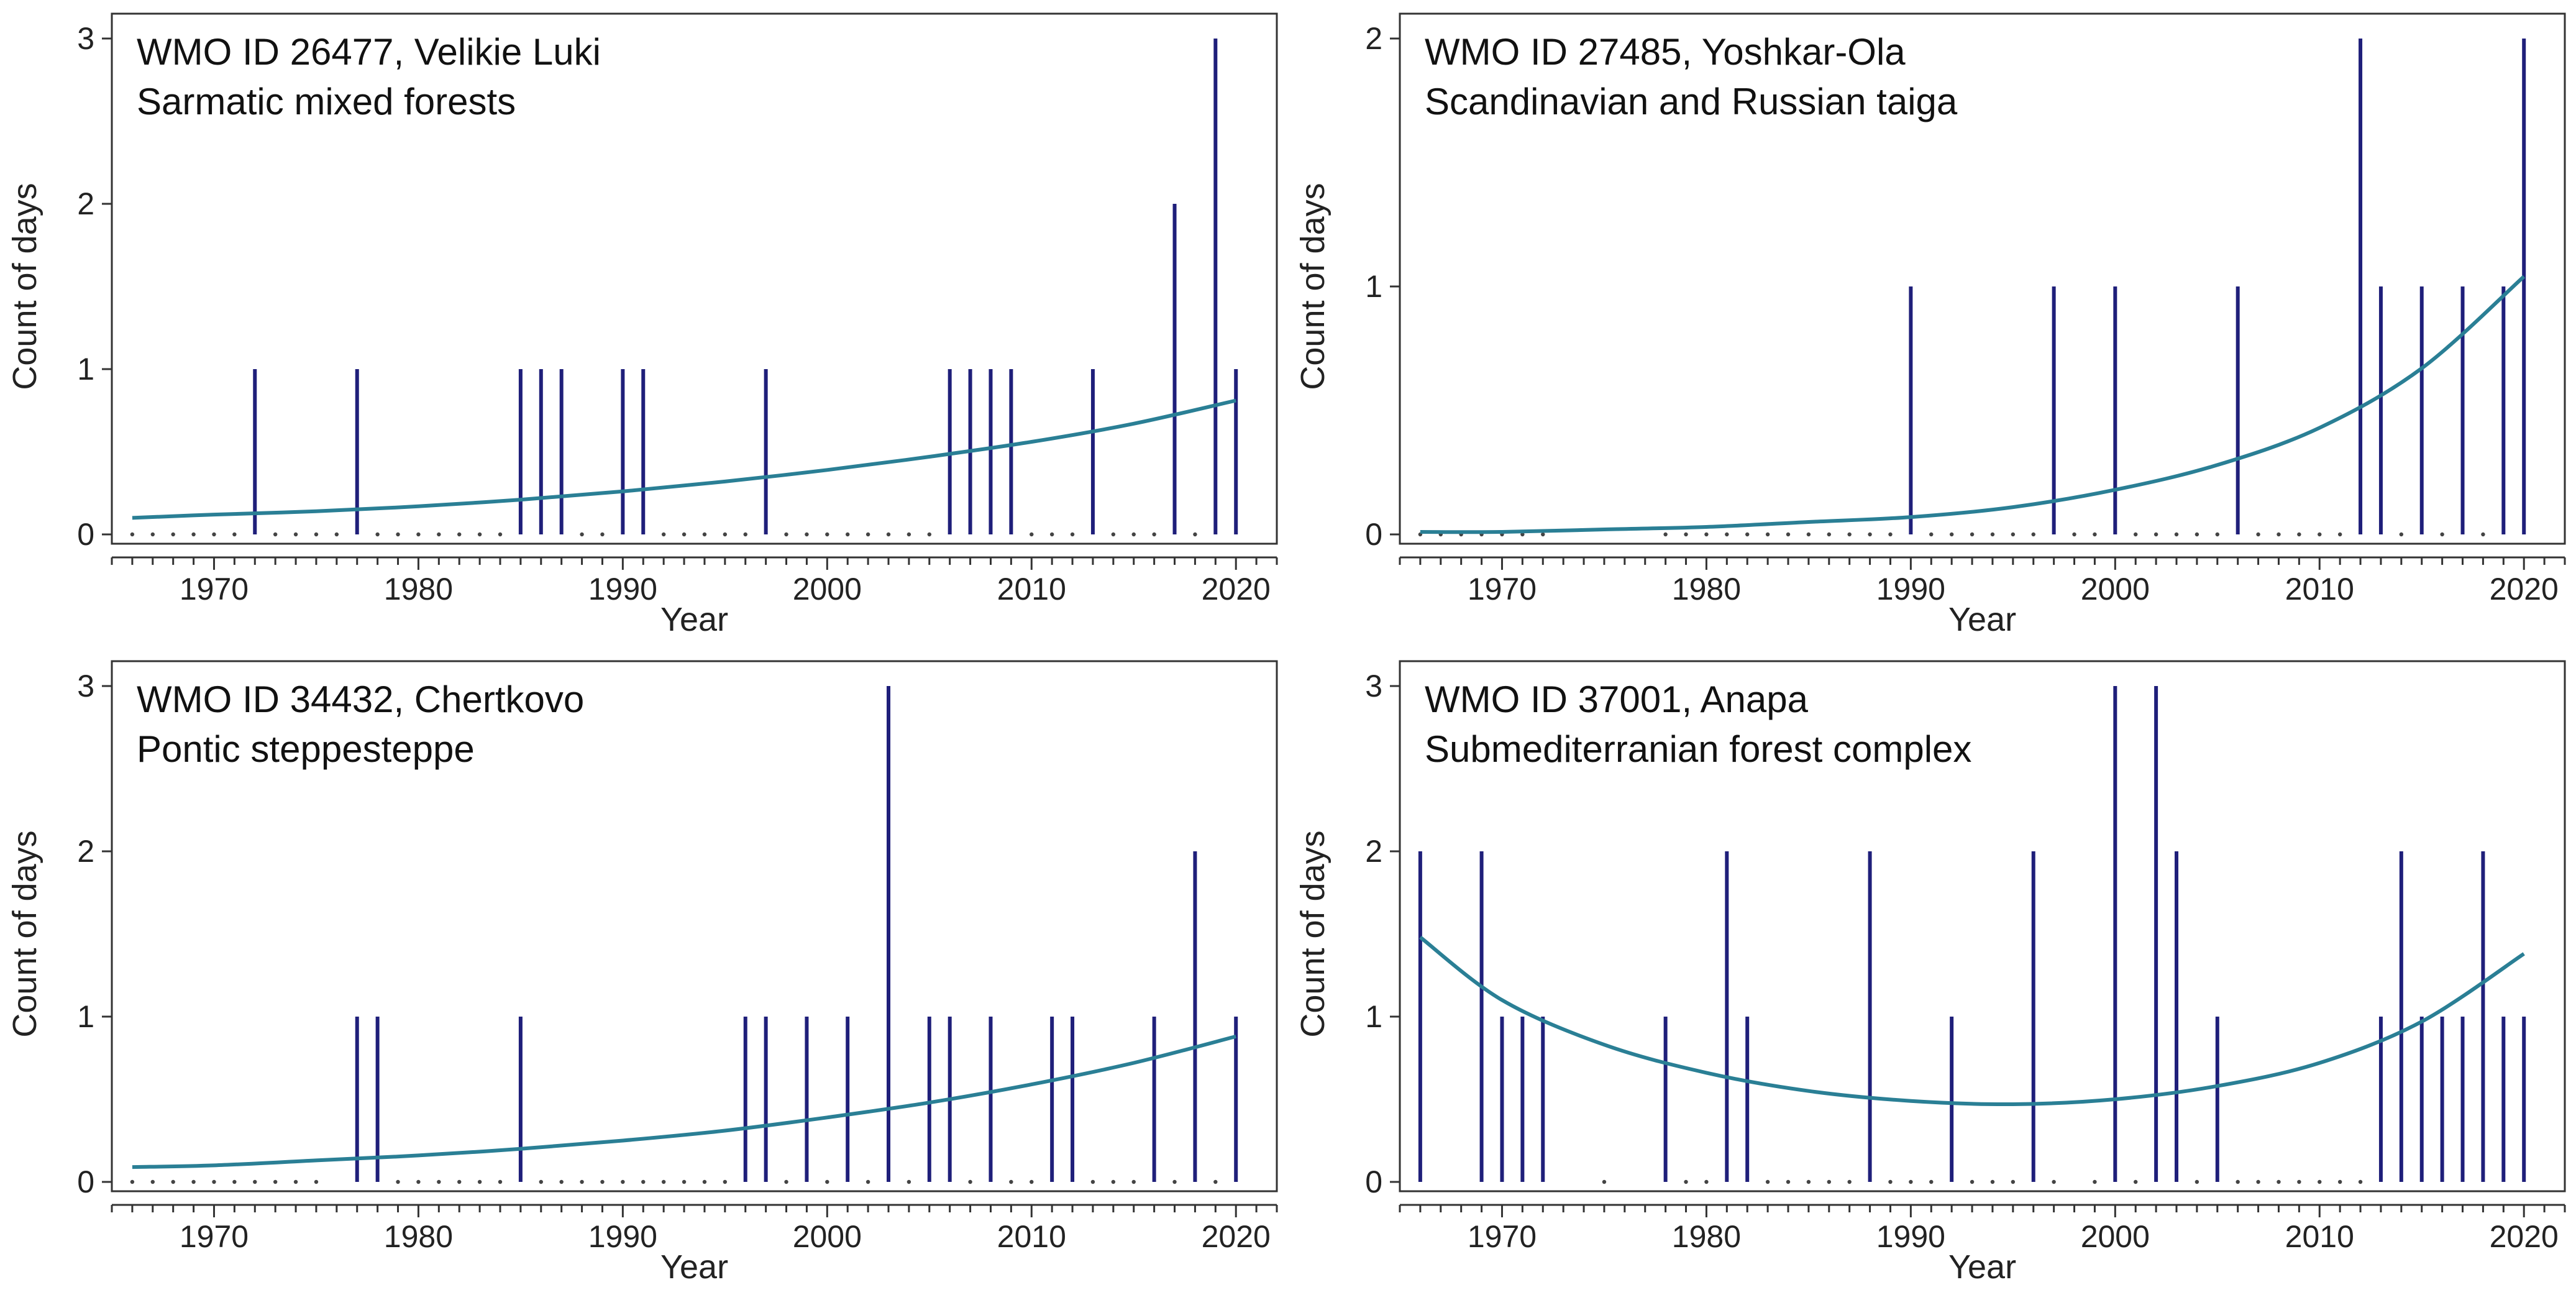 This screenshot has width=2576, height=1295. What do you see at coordinates (327, 101) in the screenshot?
I see `chart-subtitle: Sarmatic mixed forests` at bounding box center [327, 101].